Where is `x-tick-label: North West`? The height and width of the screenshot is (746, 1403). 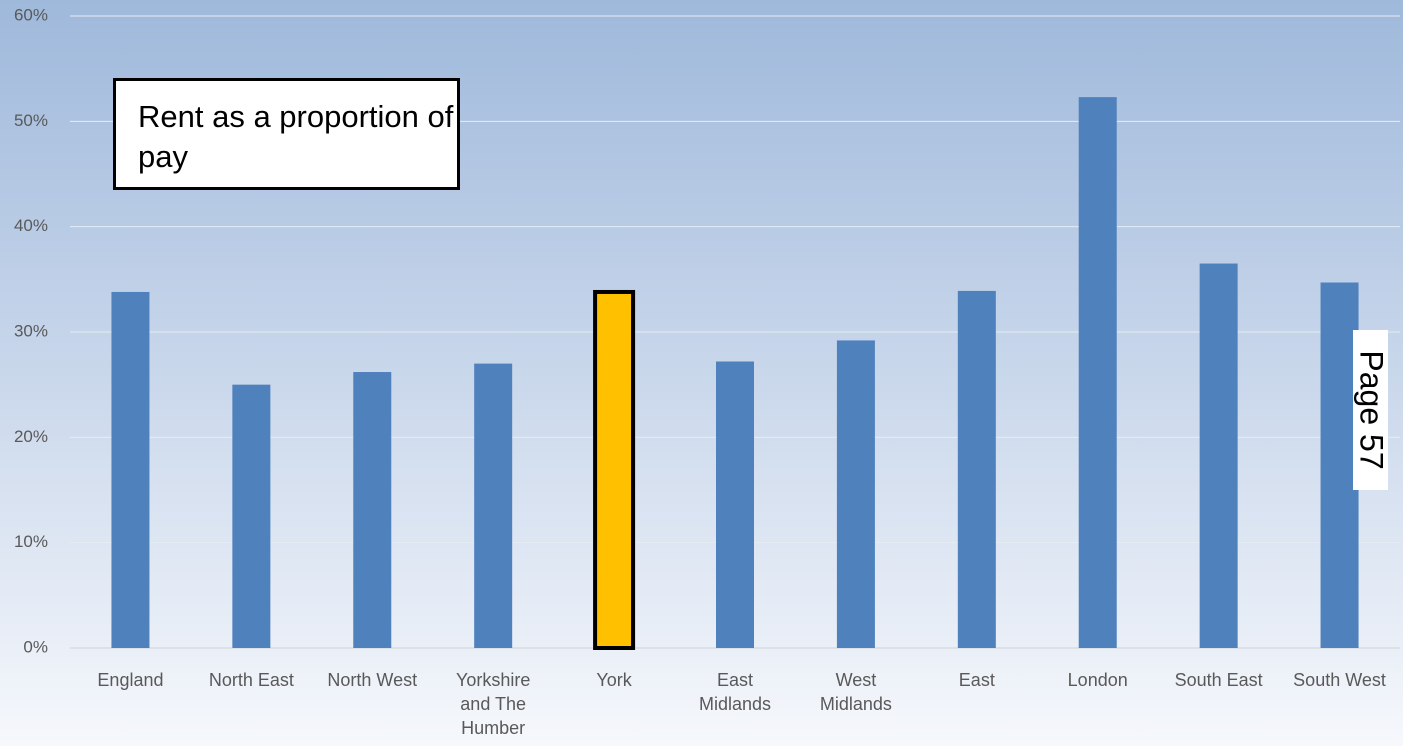 x-tick-label: North West is located at coordinates (372, 680).